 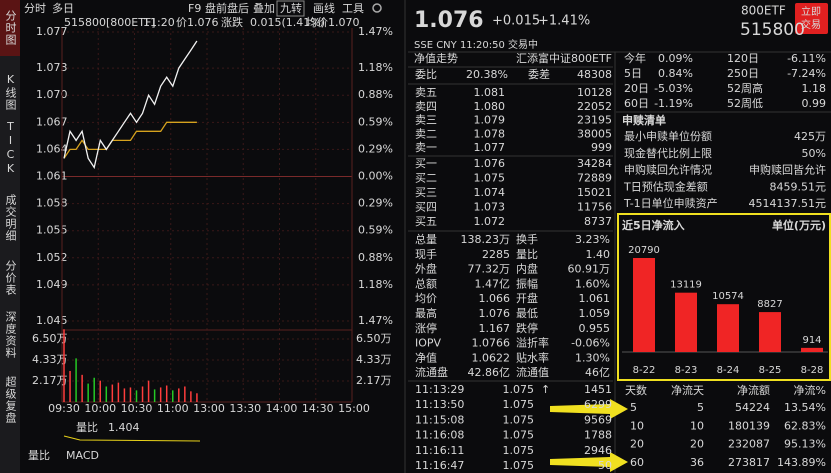 I want to click on label: 流通盘, so click(x=431, y=372).